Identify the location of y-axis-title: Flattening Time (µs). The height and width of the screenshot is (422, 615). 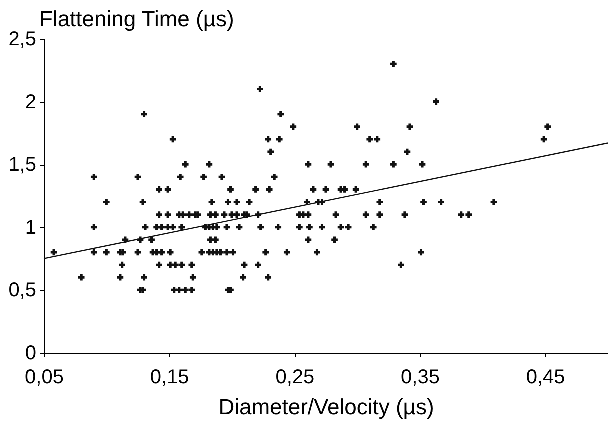
(137, 19).